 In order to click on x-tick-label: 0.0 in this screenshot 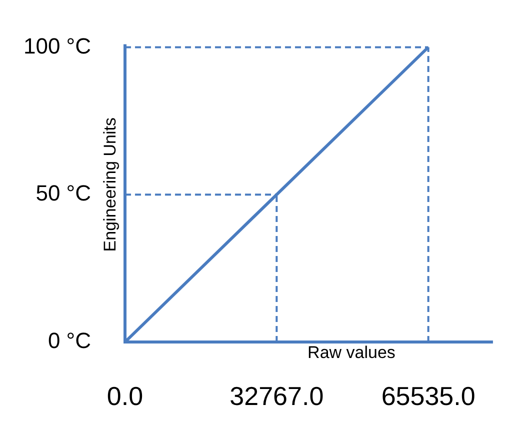, I will do `click(125, 395)`.